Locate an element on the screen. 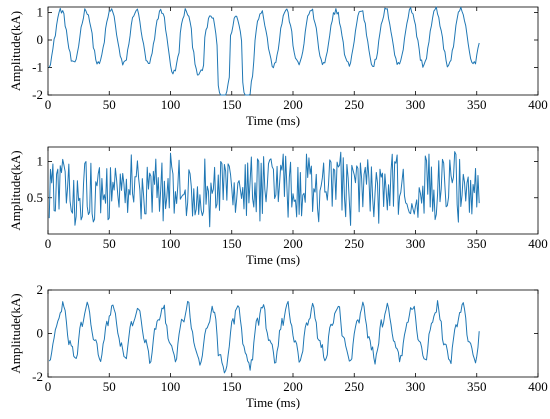  y-tick-label: 0.5 is located at coordinates (35, 197).